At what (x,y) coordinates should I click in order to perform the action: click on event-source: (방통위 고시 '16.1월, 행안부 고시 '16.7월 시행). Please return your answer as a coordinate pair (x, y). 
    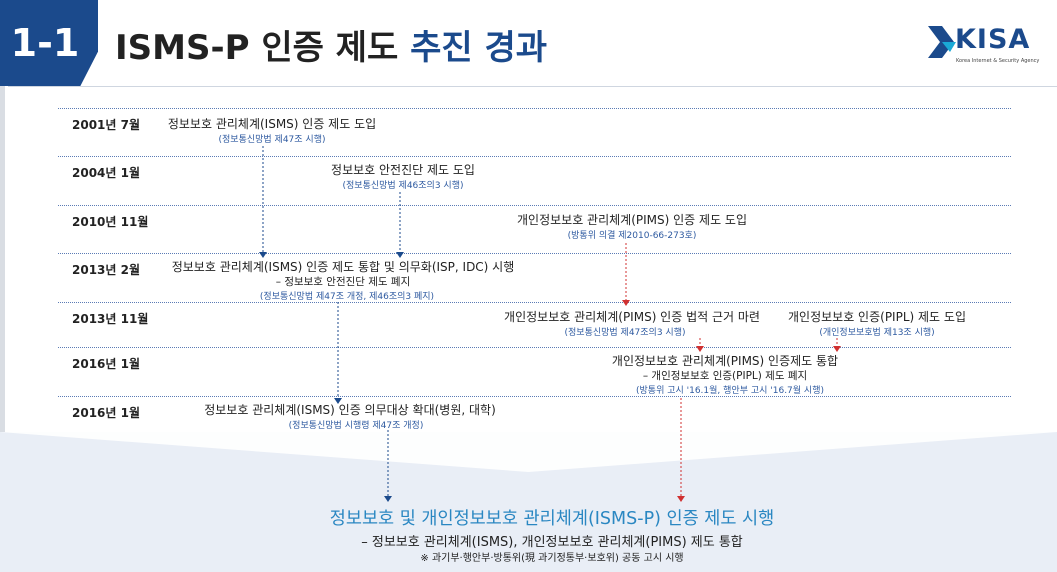
    Looking at the image, I should click on (730, 391).